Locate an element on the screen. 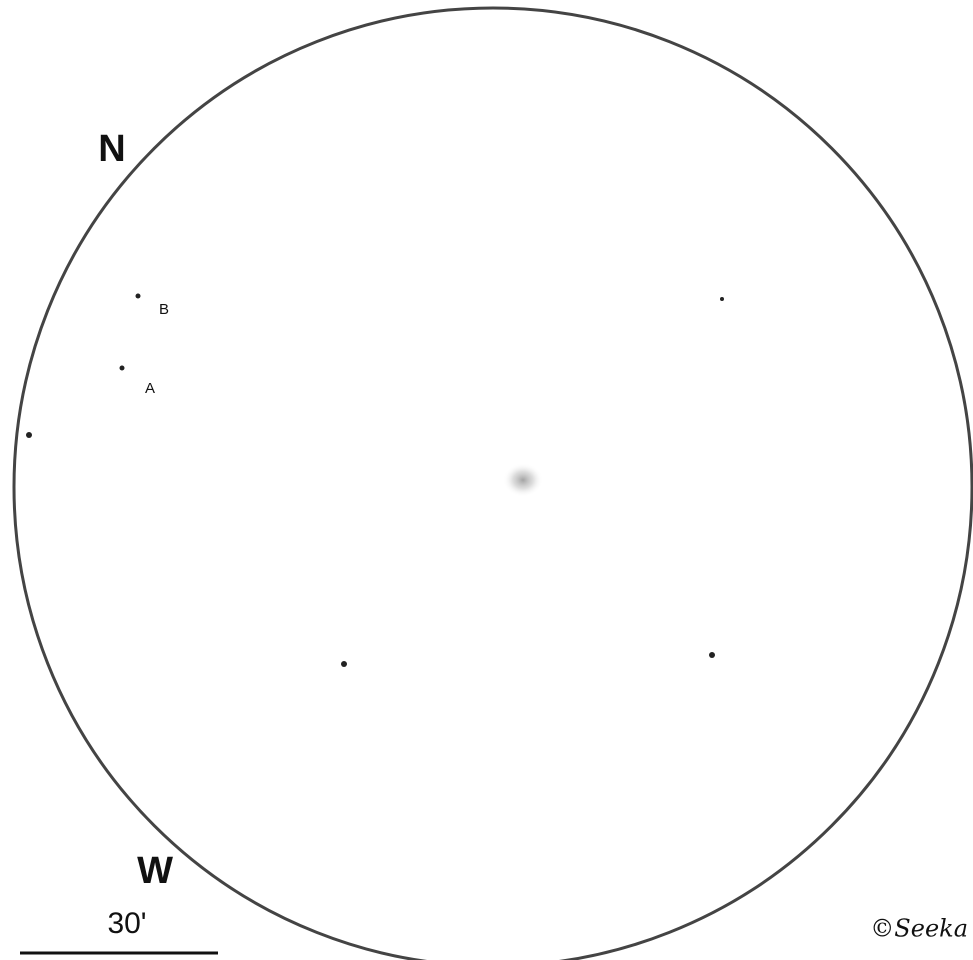 This screenshot has width=973, height=960. signature: ©Seeka is located at coordinates (919, 929).